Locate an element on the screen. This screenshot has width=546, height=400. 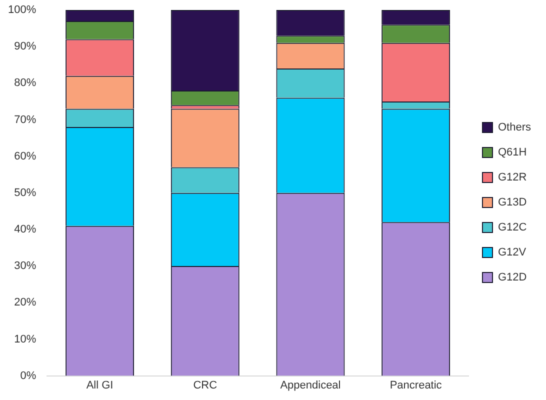
y-tick-label: 30% is located at coordinates (25, 266).